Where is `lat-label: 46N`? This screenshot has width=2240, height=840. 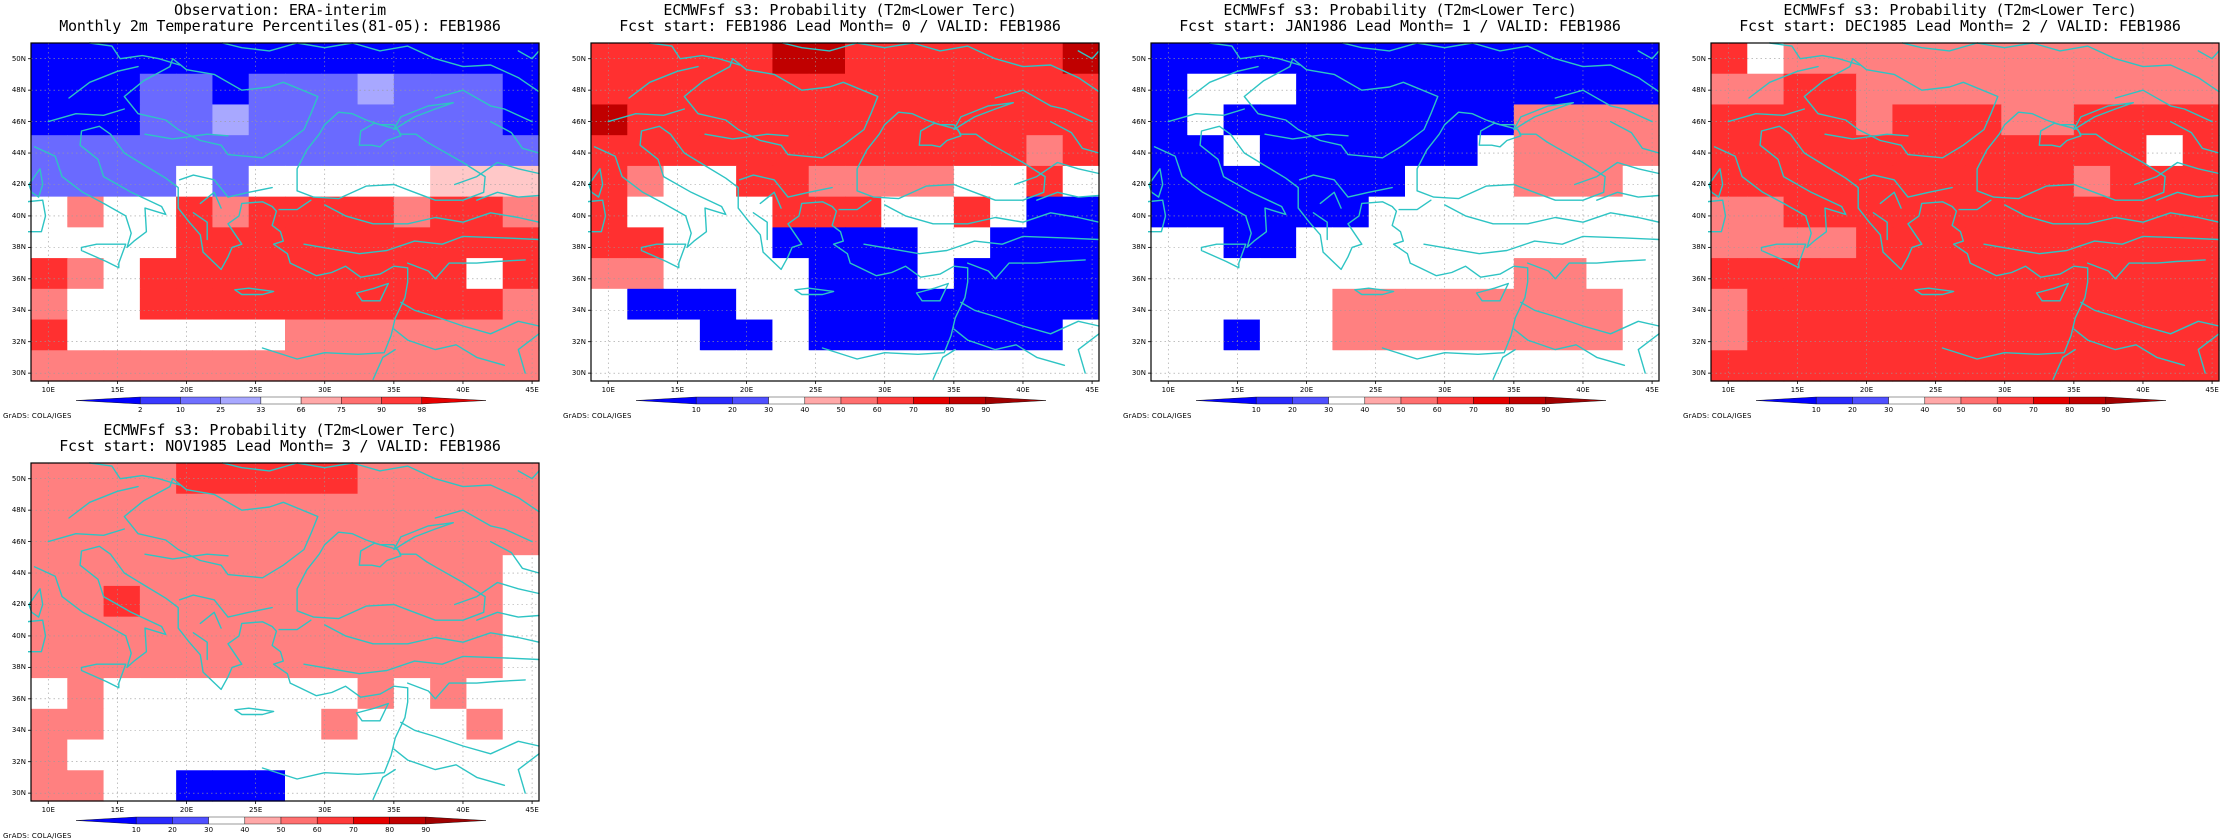 lat-label: 46N is located at coordinates (578, 121).